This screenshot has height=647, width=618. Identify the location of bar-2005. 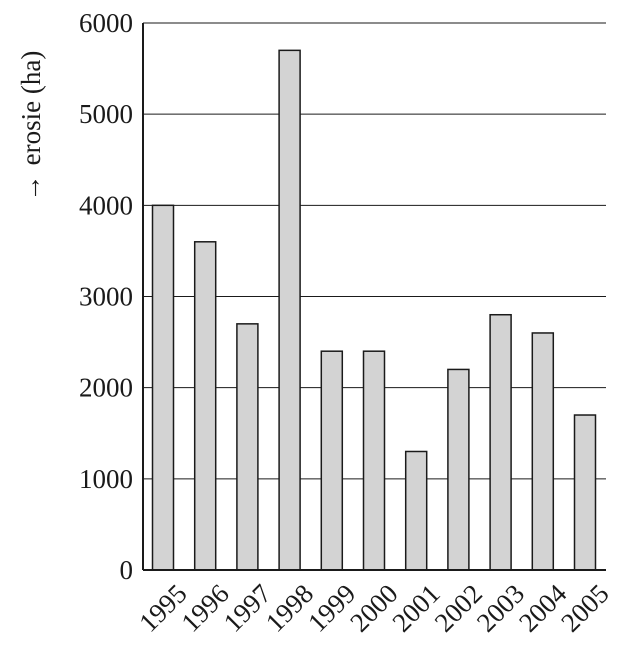
(585, 492).